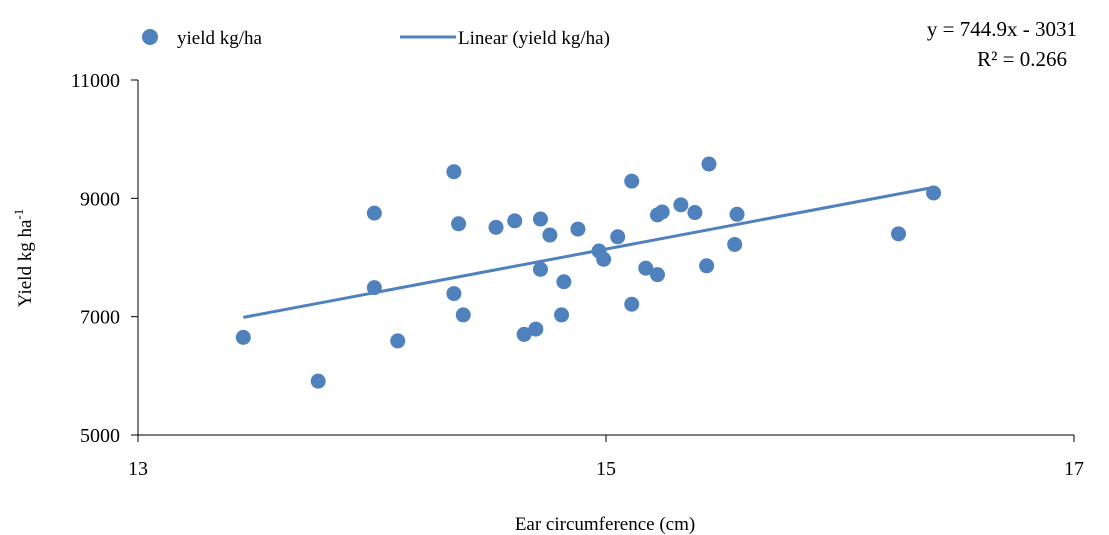 This screenshot has height=535, width=1109. Describe the element at coordinates (25, 263) in the screenshot. I see `y-axis-title-base: Yield kg ha` at that location.